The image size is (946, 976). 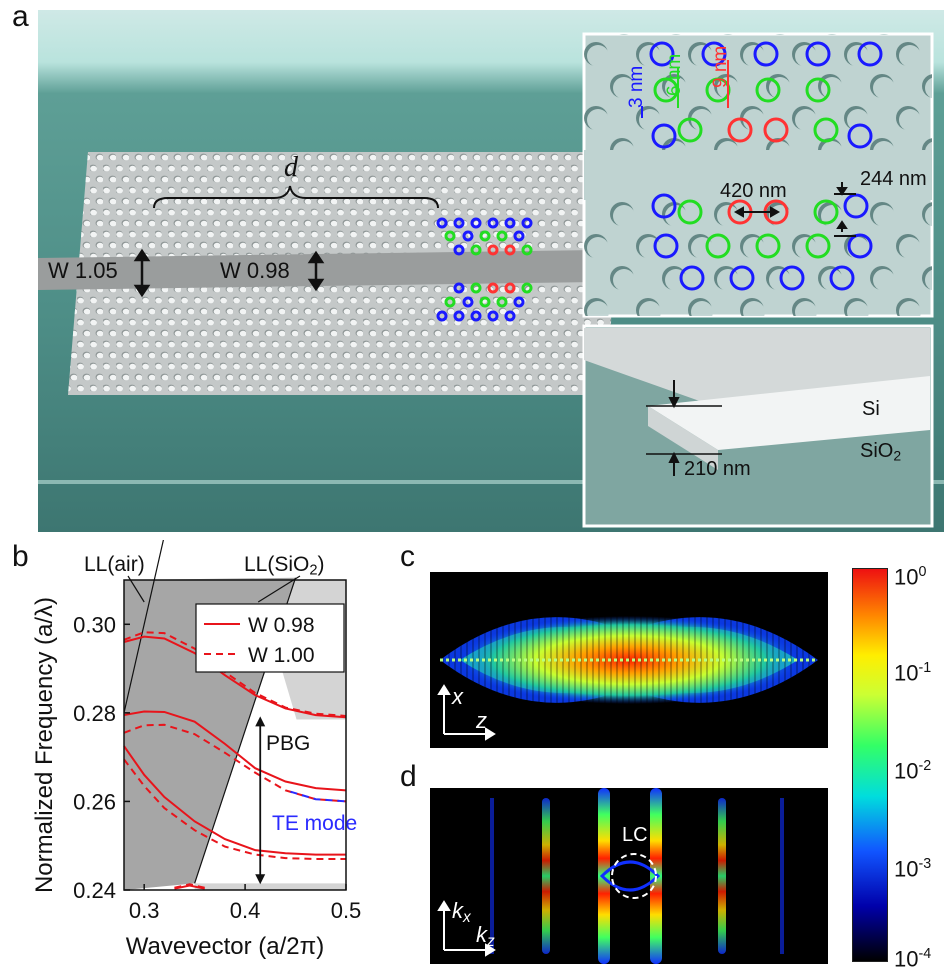 What do you see at coordinates (636, 86) in the screenshot?
I see `shift-blue-label: 3 nm` at bounding box center [636, 86].